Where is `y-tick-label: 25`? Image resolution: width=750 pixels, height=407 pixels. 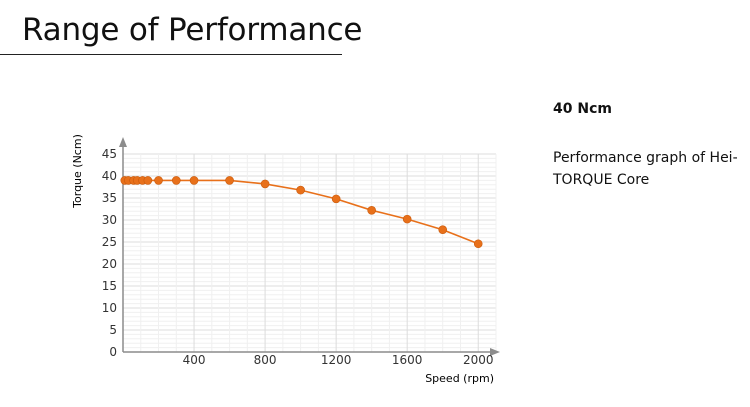 y-tick-label: 25 is located at coordinates (109, 242).